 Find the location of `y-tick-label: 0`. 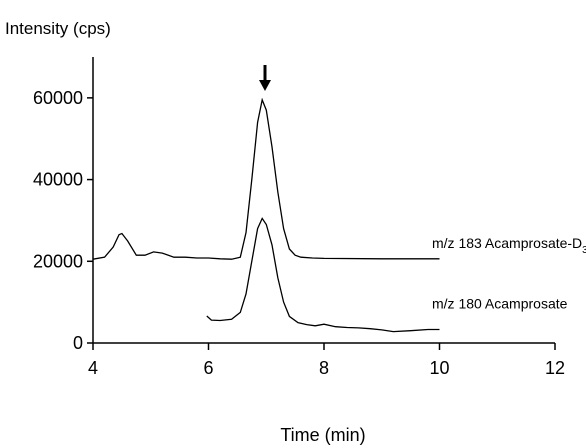

y-tick-label: 0 is located at coordinates (78, 343).